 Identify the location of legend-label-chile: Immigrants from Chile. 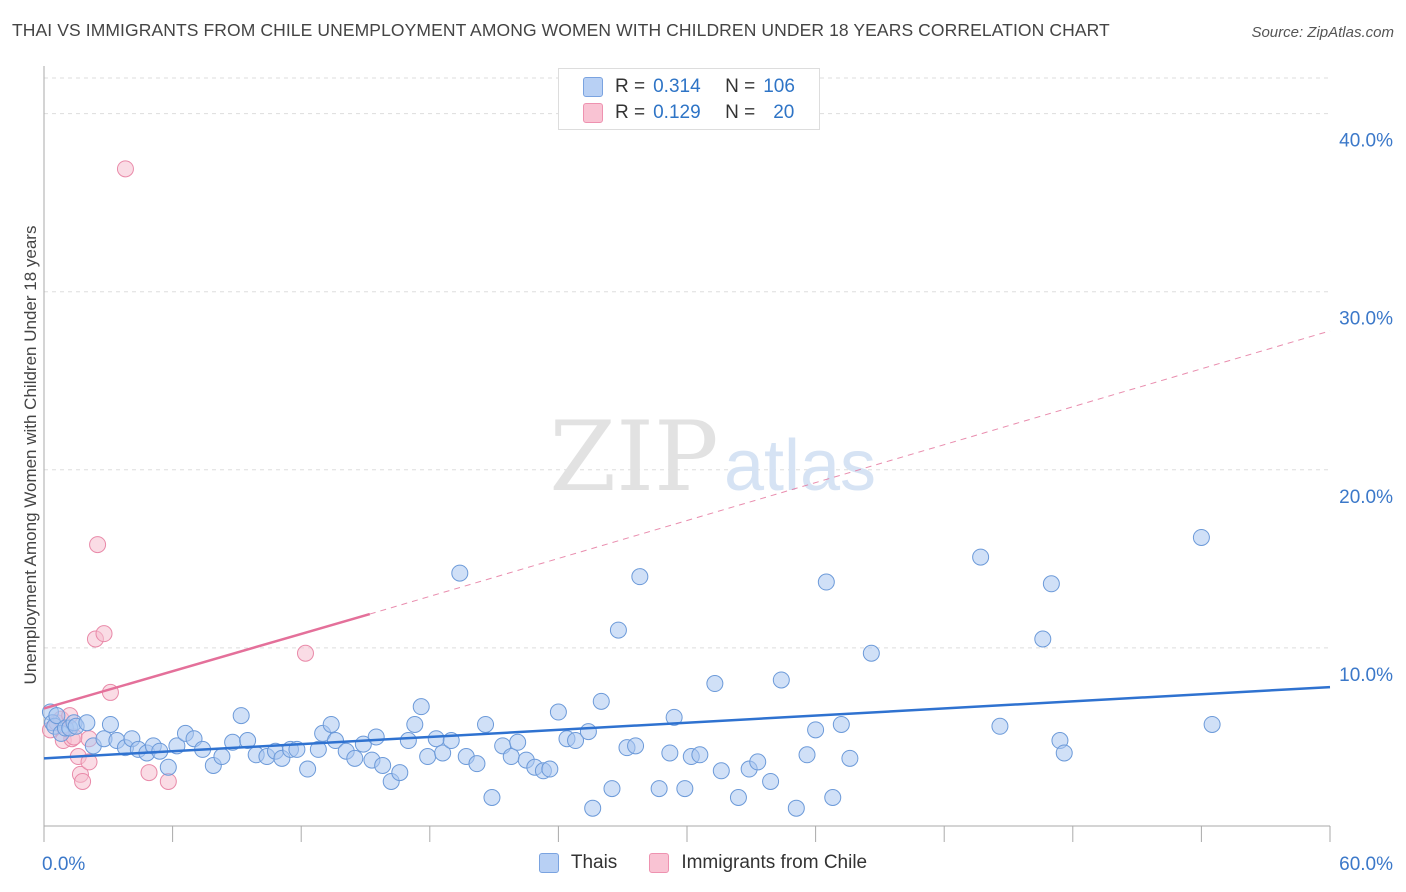
(774, 862).